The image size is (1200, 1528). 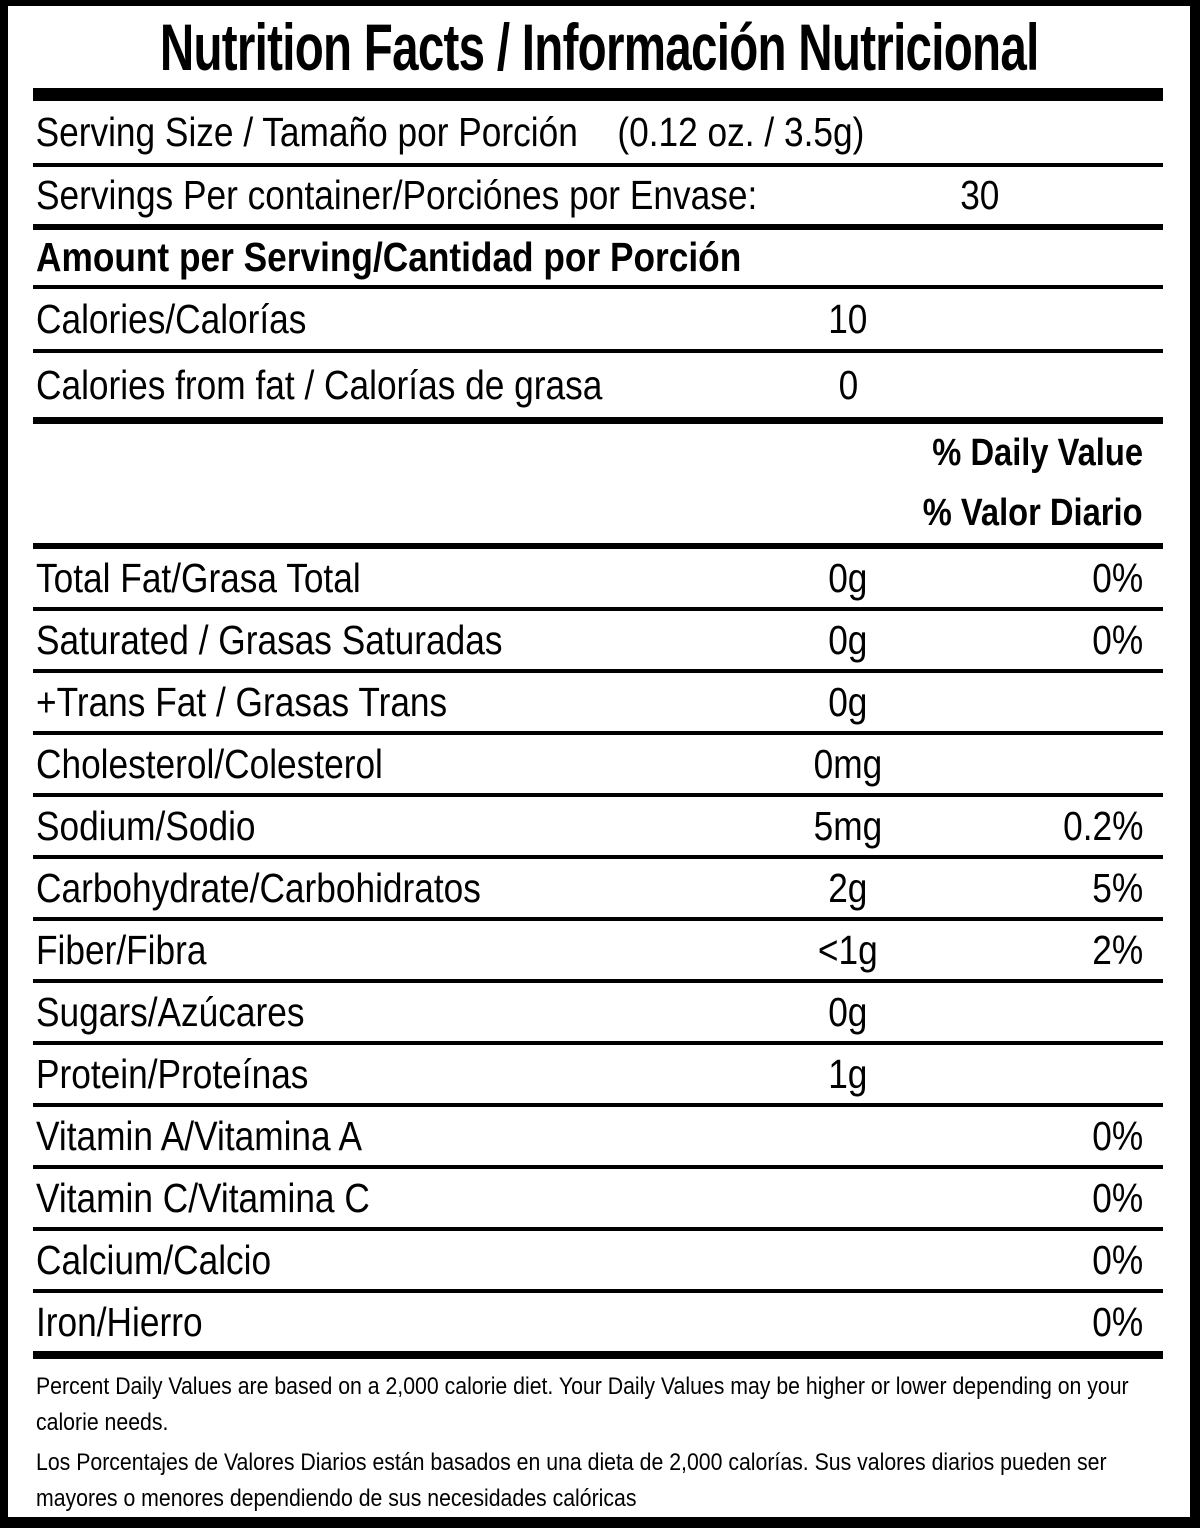 What do you see at coordinates (741, 131) in the screenshot?
I see `serving-size-value: (0.12 oz. / 3.5g)` at bounding box center [741, 131].